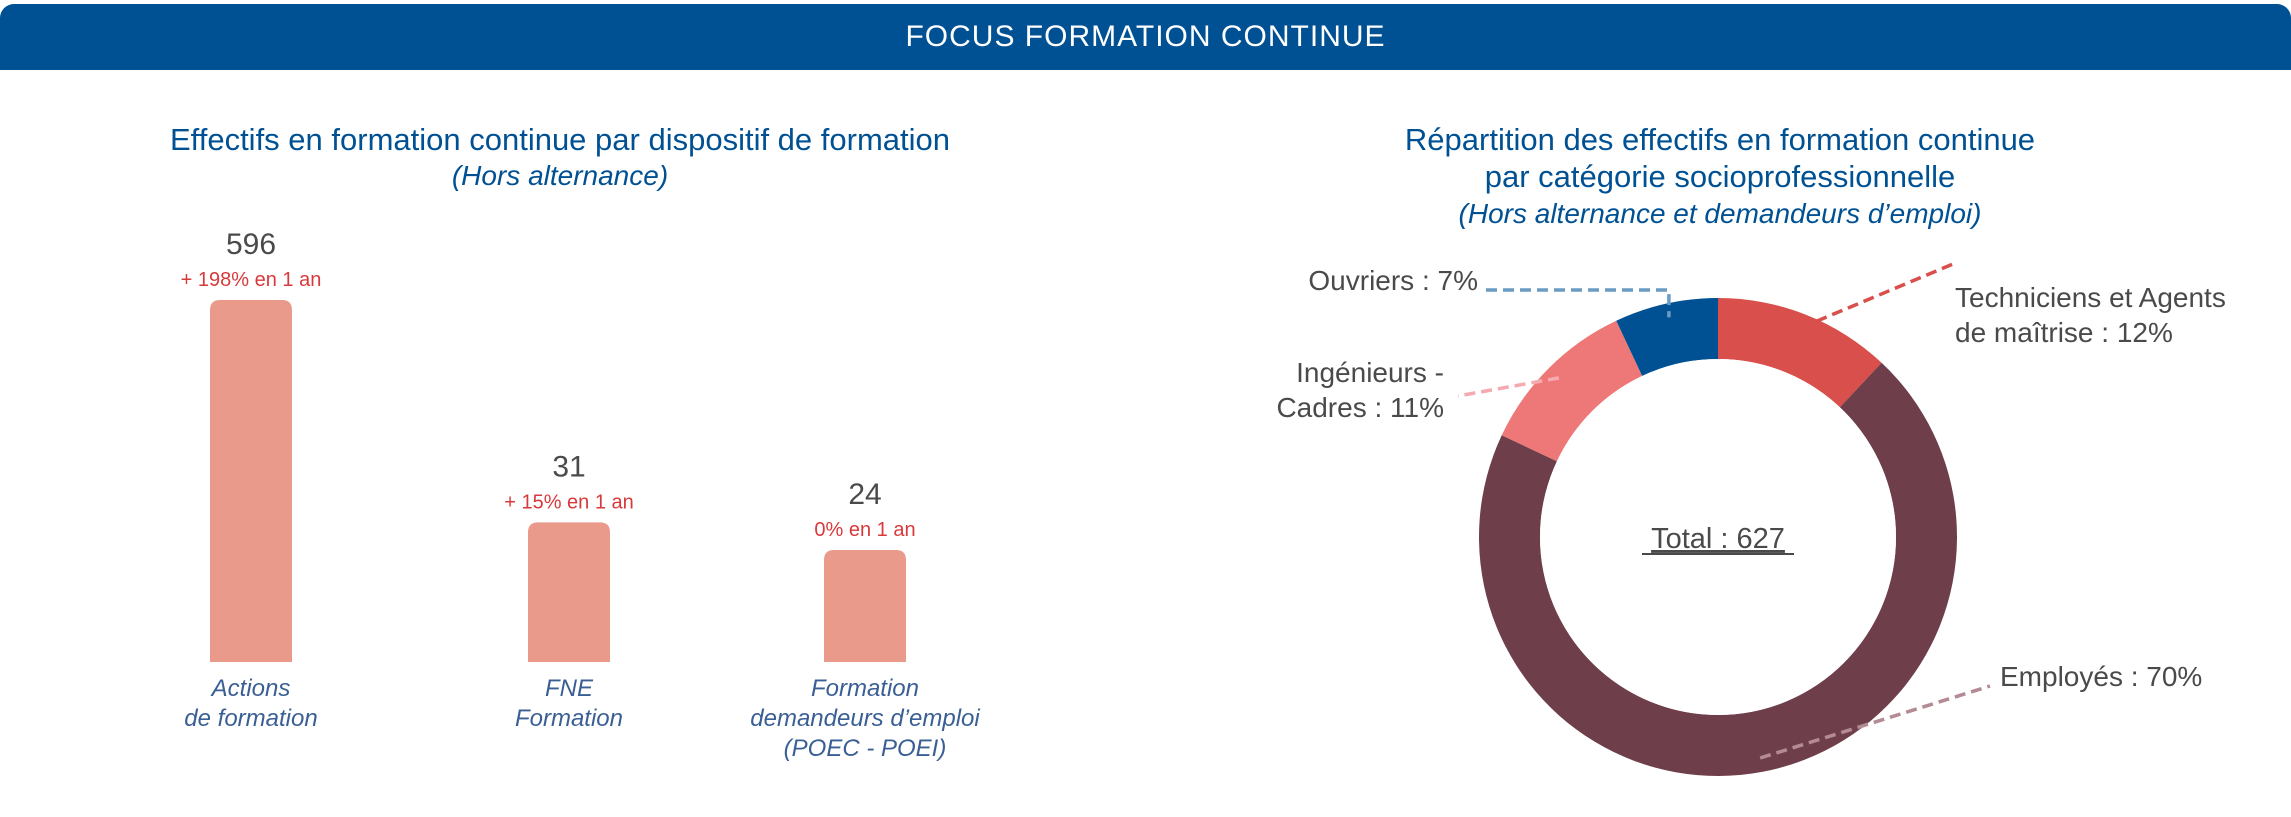 The image size is (2291, 817). Describe the element at coordinates (569, 718) in the screenshot. I see `bar-2-category-label-line2: Formation` at that location.